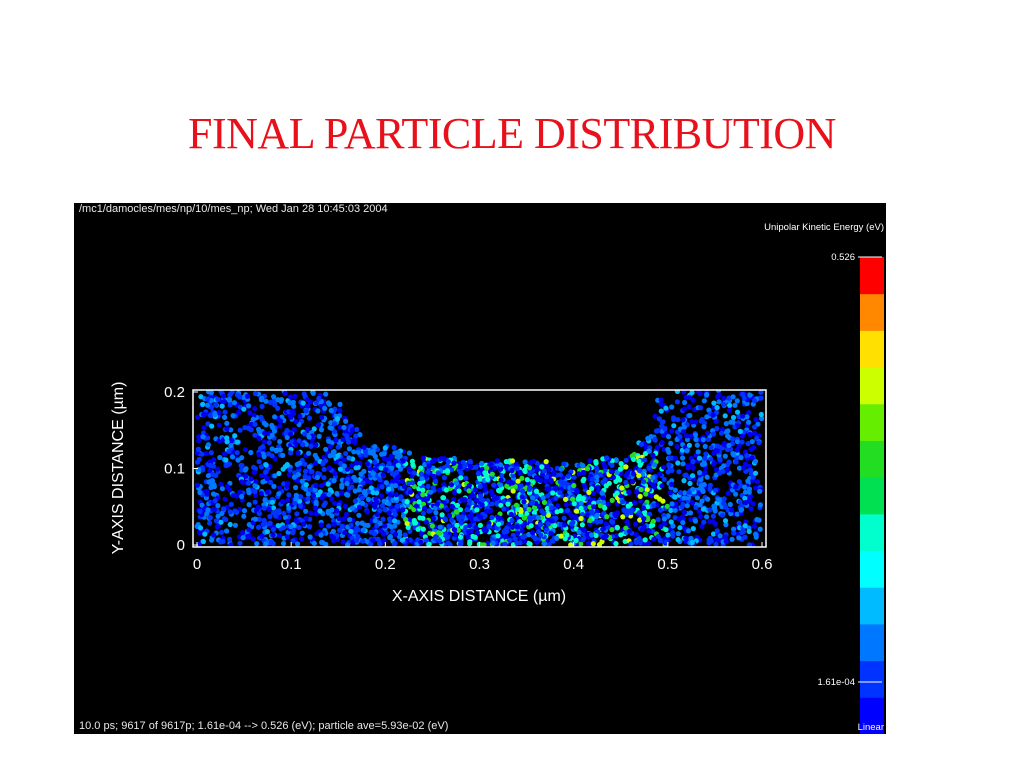  What do you see at coordinates (824, 227) in the screenshot?
I see `colorbar-title: Unipolar Kinetic Energy (eV)` at bounding box center [824, 227].